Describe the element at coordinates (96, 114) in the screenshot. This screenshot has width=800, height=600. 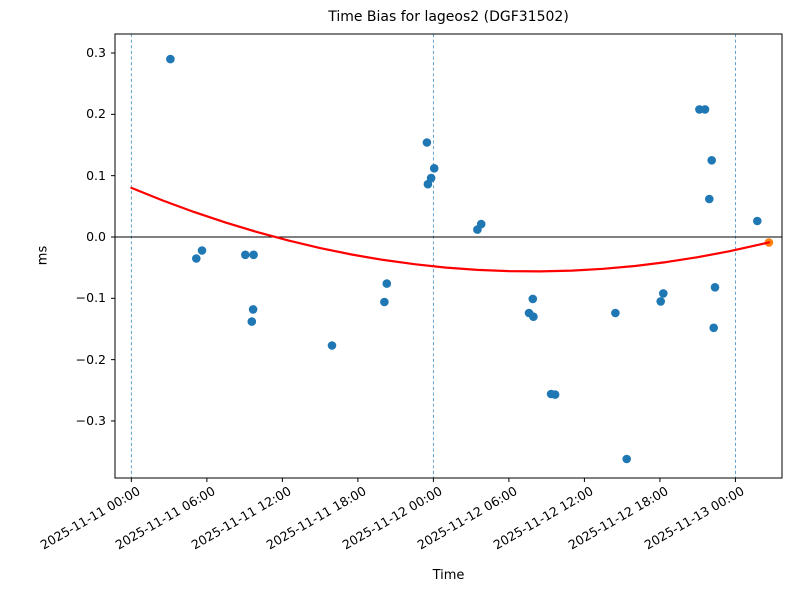
I see `y-tick-label: 0.2` at that location.